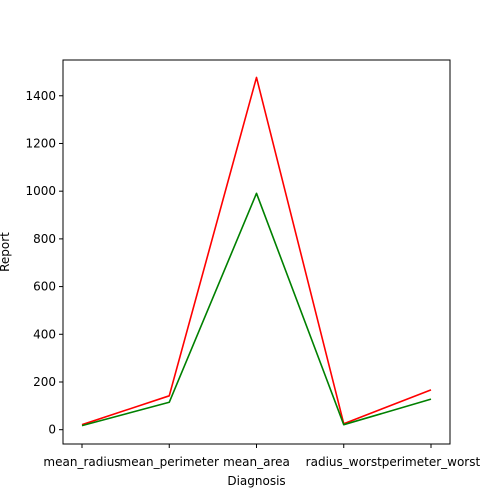 This screenshot has height=500, width=500. I want to click on y-tick-label: 1400, so click(40, 96).